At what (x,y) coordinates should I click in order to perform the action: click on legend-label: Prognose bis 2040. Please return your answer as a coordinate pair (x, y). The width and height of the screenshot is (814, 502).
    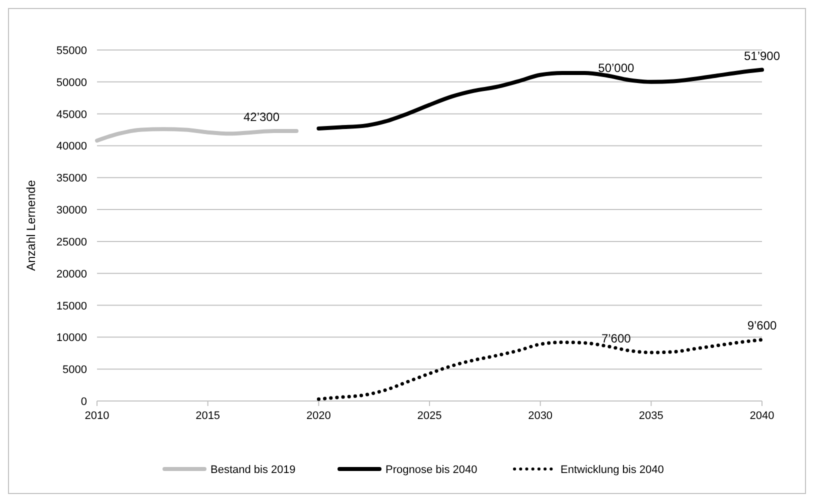
    Looking at the image, I should click on (432, 470).